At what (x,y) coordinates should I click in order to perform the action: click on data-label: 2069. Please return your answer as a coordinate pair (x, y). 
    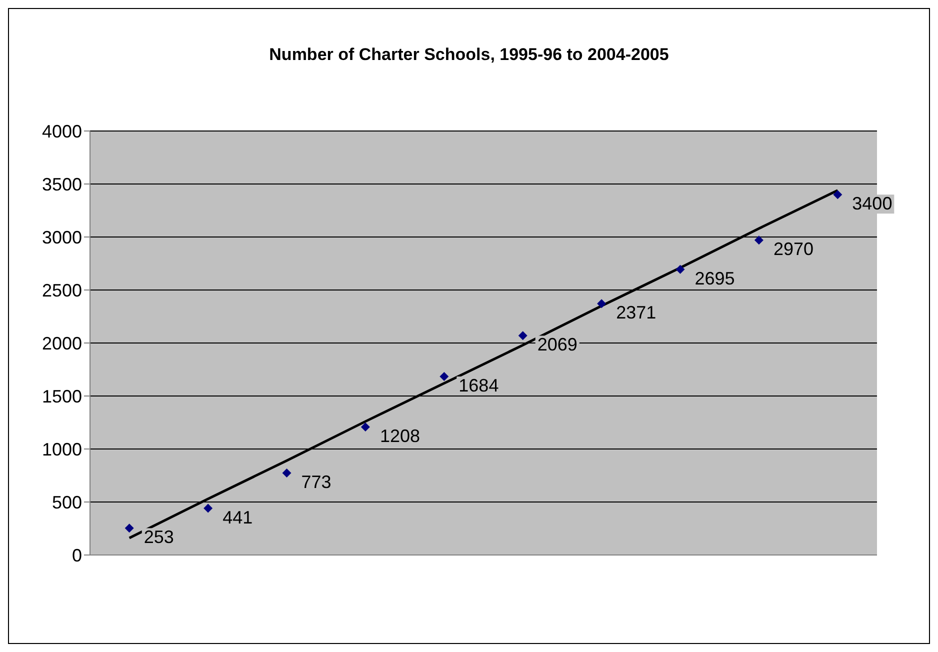
    Looking at the image, I should click on (557, 344).